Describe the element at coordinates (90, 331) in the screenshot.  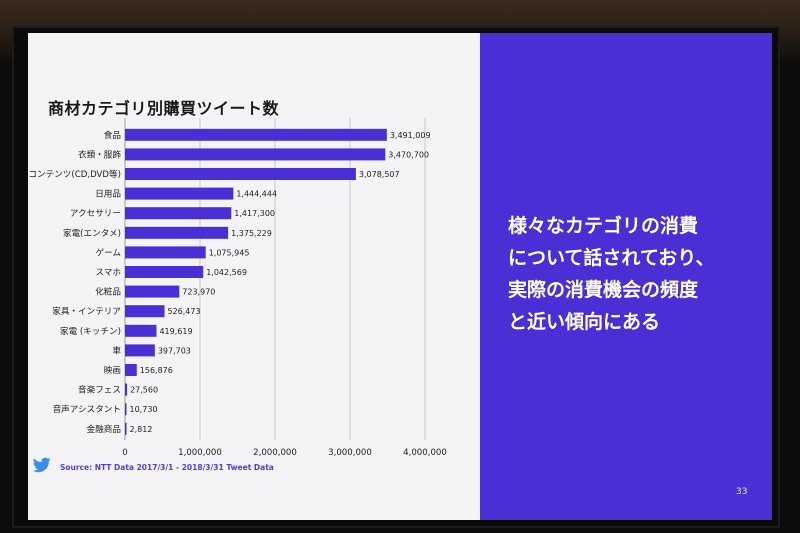
I see `category-label: 家電 (キッチン)` at that location.